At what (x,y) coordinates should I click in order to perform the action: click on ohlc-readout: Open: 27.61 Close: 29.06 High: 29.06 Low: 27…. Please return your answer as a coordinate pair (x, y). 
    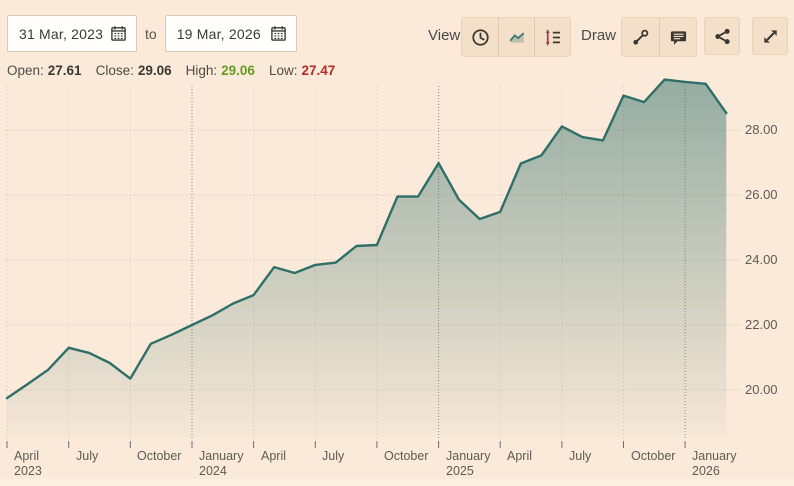
    Looking at the image, I should click on (178, 70).